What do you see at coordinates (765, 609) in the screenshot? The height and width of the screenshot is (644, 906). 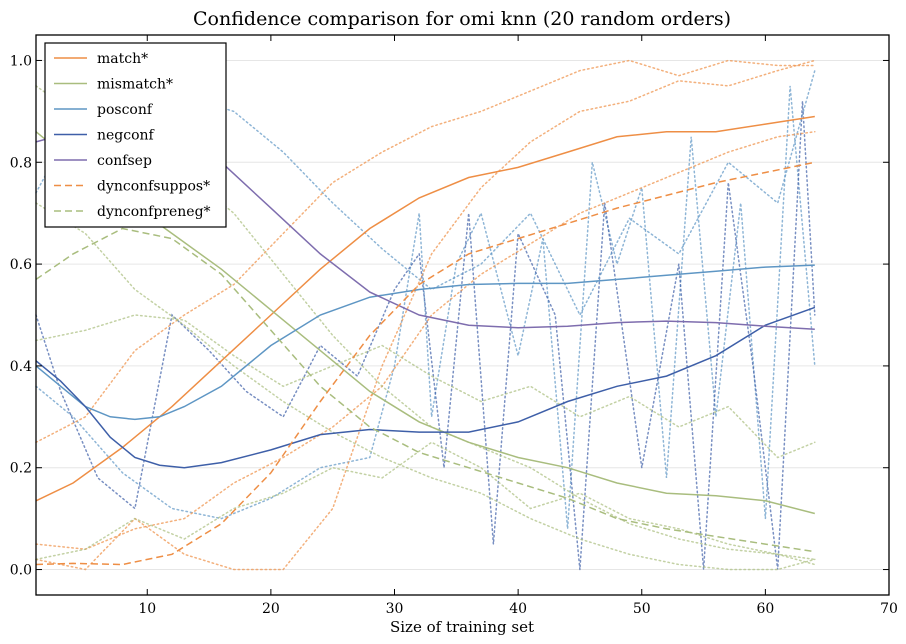 I see `x-tick-label: 60` at bounding box center [765, 609].